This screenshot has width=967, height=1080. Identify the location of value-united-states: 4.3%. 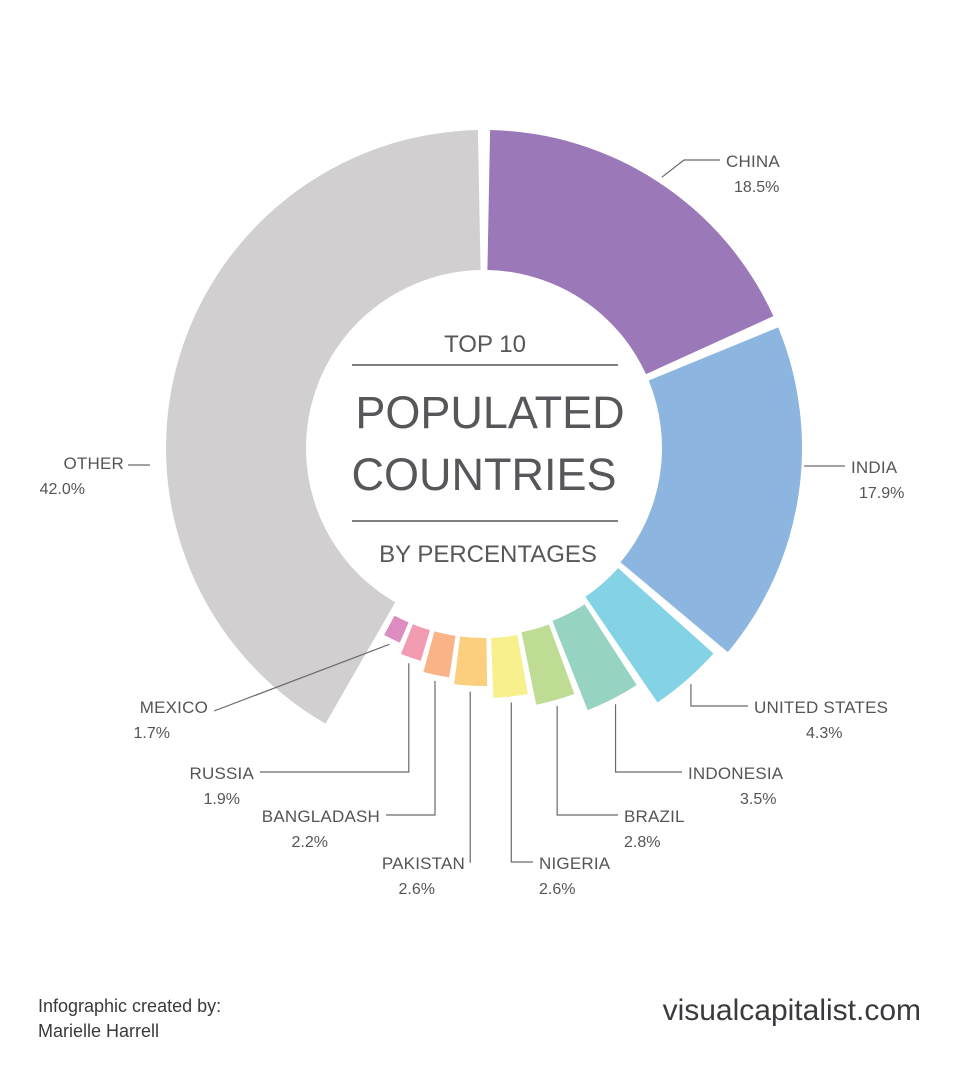
(824, 733).